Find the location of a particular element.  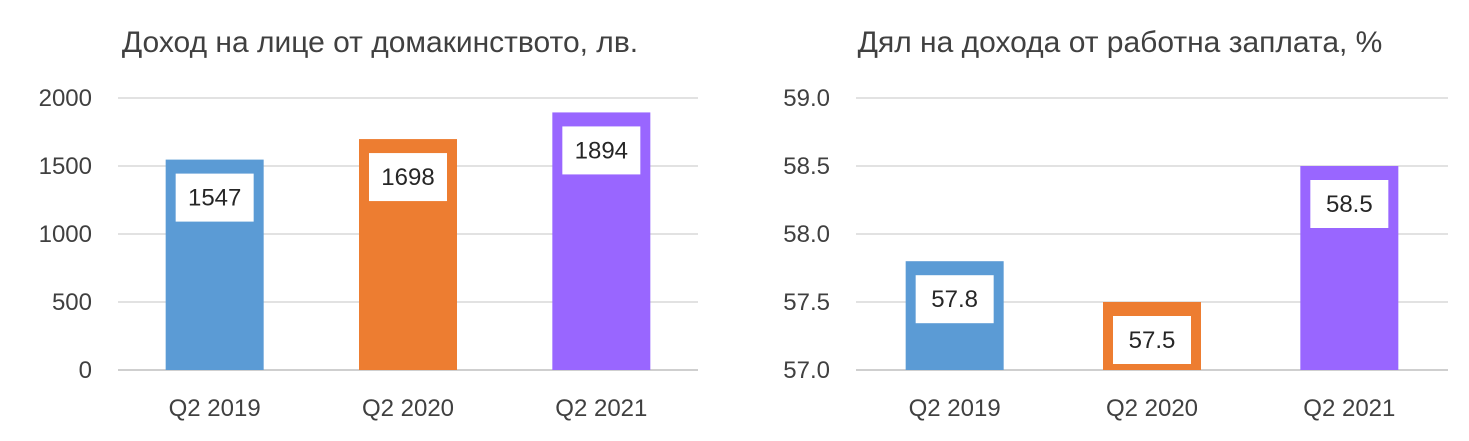

data-label: 1547 is located at coordinates (214, 198).